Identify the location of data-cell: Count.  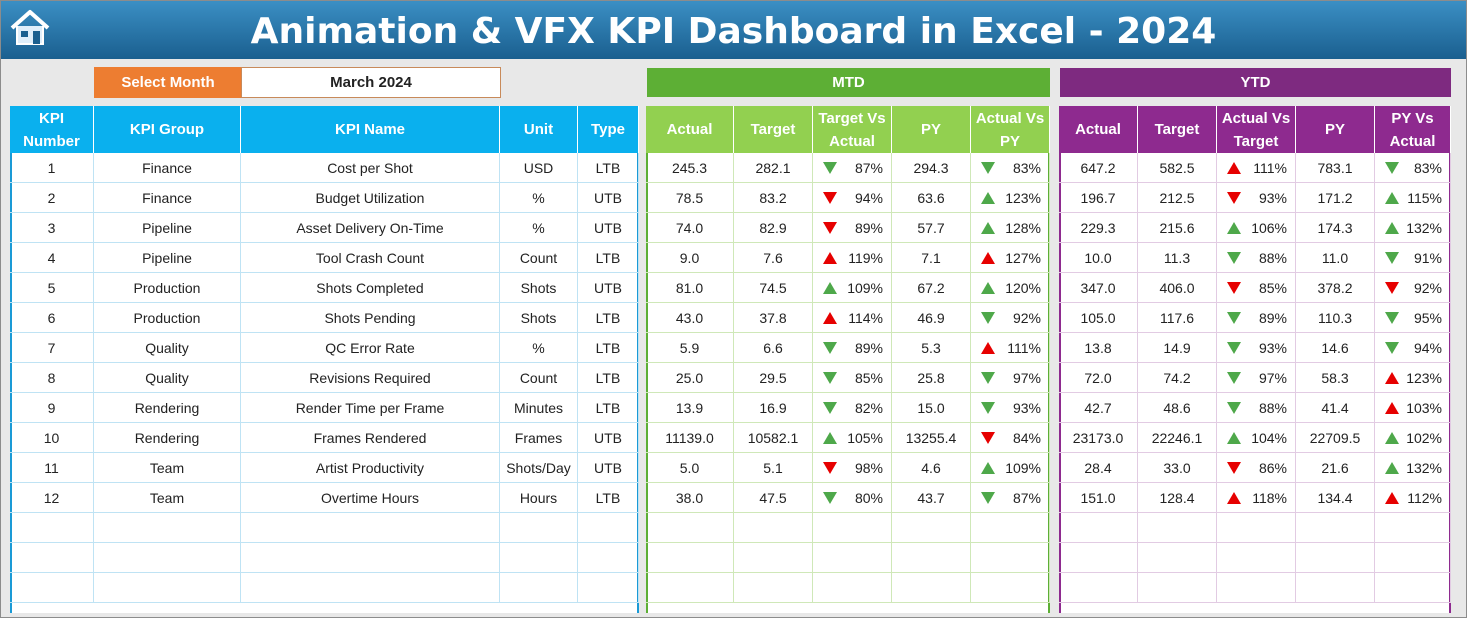
(539, 378).